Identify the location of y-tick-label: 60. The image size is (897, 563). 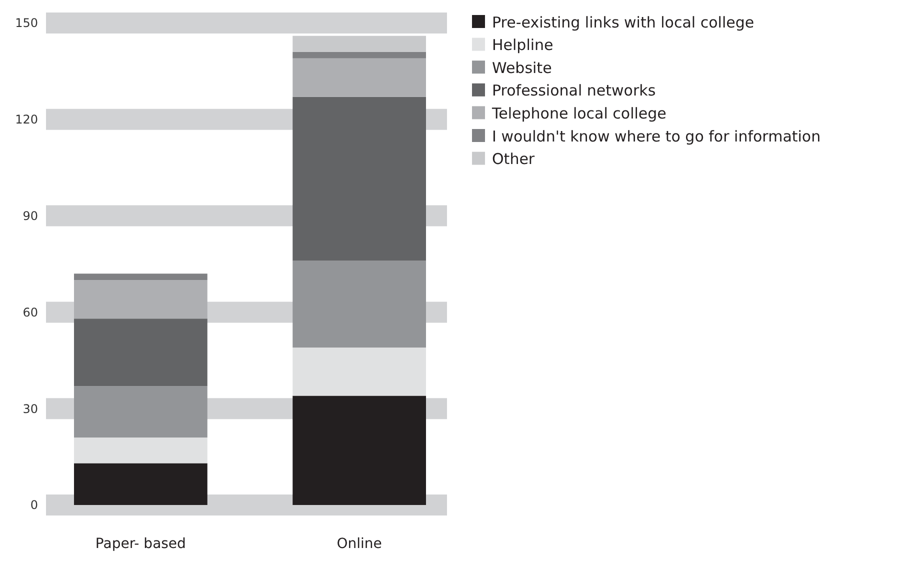
(30, 312).